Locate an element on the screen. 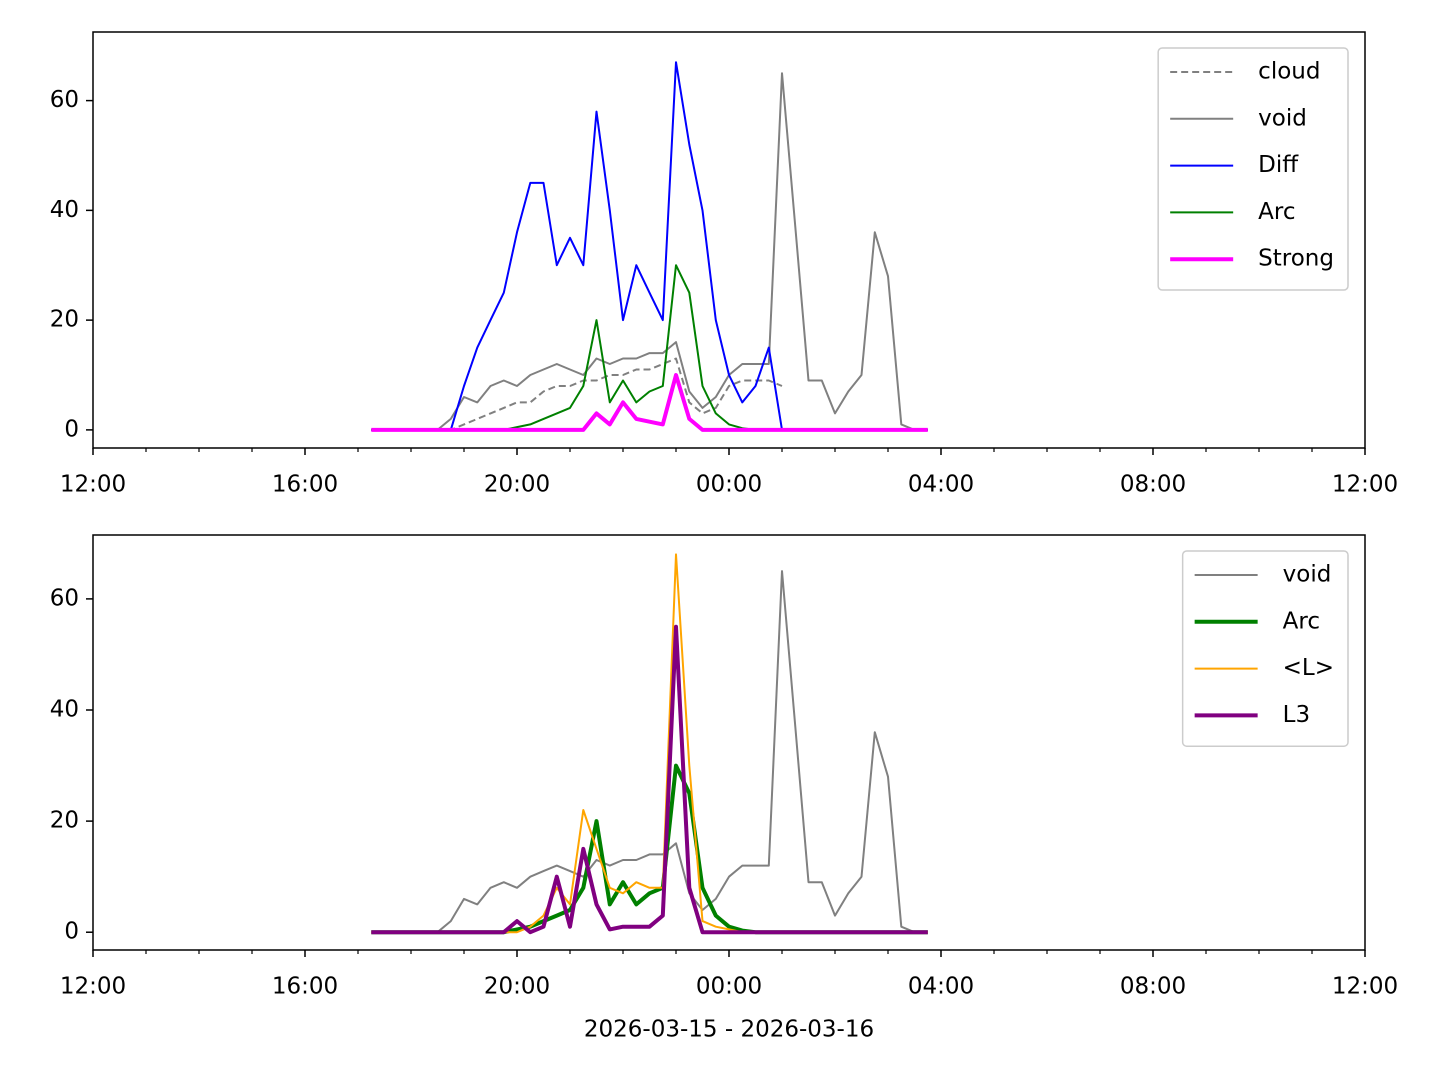 This screenshot has height=1080, width=1440. x-axis-label: 2026-03-15 - 2026-03-16 is located at coordinates (729, 1030).